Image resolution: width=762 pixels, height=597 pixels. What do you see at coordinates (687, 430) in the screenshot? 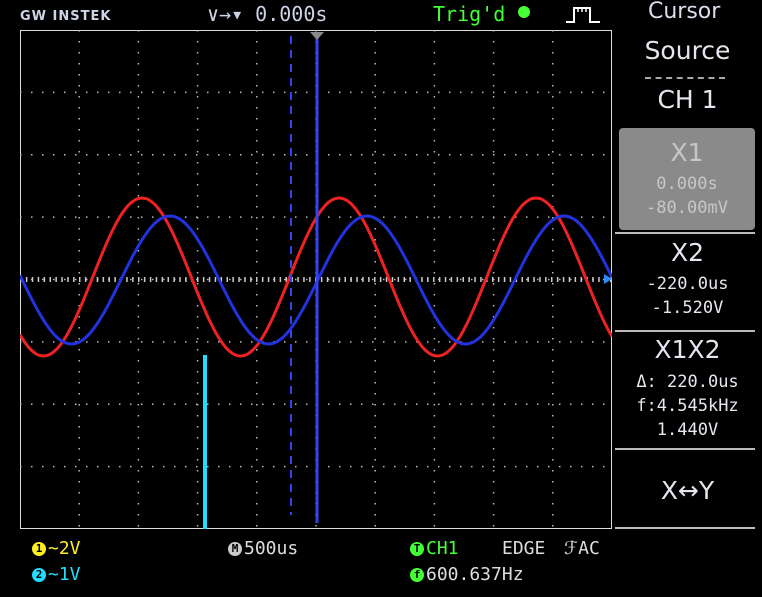
I see `x1x2-voltage: 1.440V` at bounding box center [687, 430].